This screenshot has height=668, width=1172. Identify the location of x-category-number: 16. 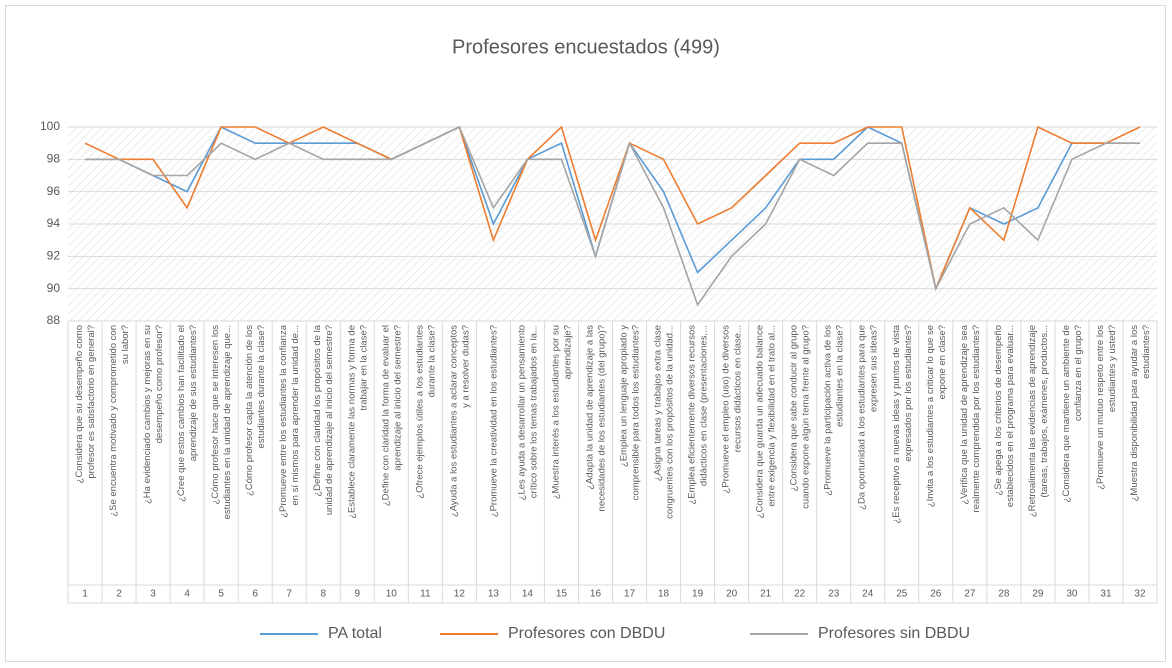
(596, 594).